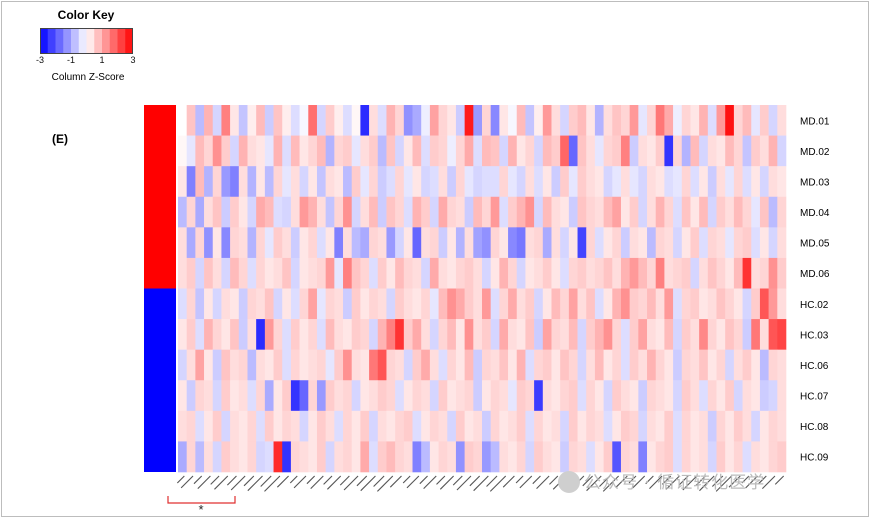 This screenshot has height=518, width=870. Describe the element at coordinates (814, 305) in the screenshot. I see `row-label: HC.02` at that location.